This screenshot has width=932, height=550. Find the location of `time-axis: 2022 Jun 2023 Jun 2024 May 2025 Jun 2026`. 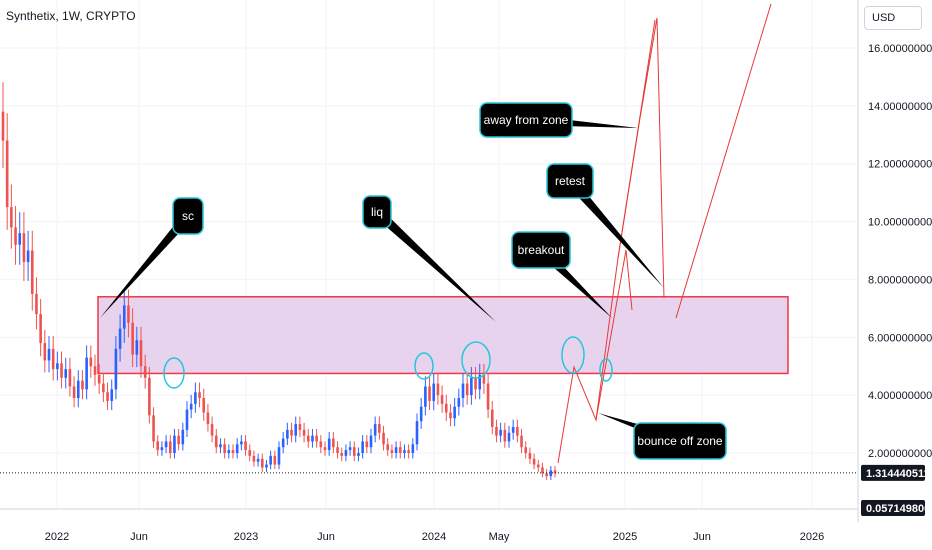

time-axis: 2022 Jun 2023 Jun 2024 May 2025 Jun 2026 is located at coordinates (434, 537).